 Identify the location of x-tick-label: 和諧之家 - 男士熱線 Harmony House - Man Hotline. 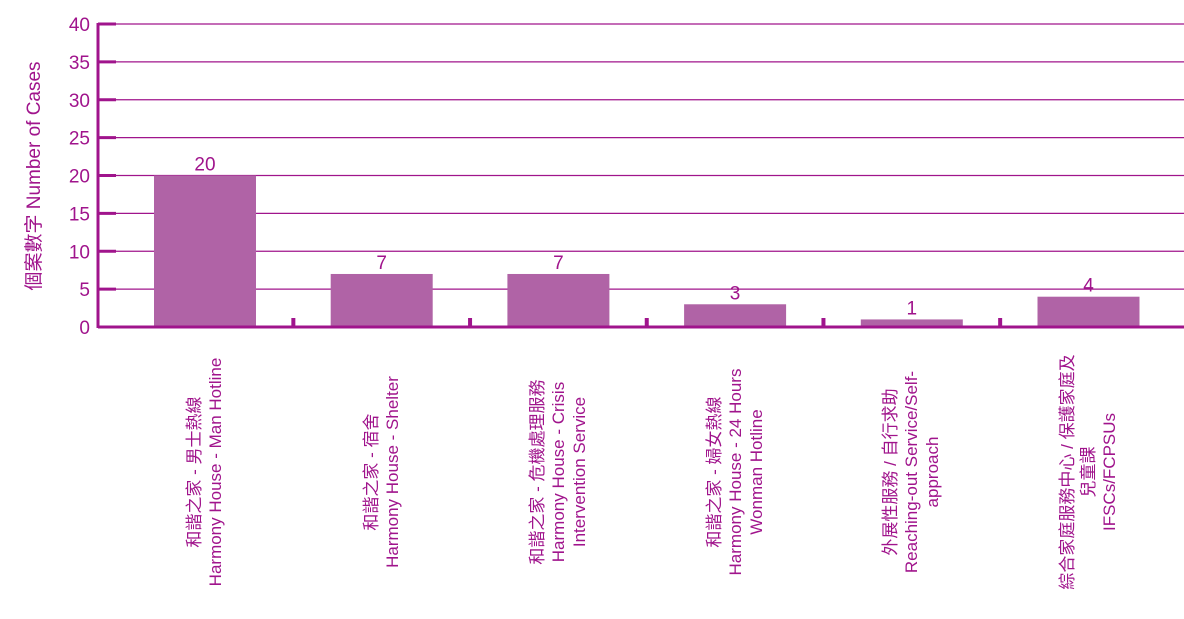
(205, 472).